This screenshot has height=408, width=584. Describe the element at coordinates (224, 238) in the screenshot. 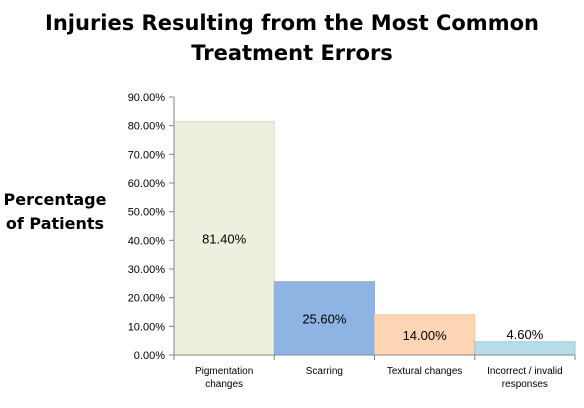

I see `data-label-0: 81.40%` at that location.